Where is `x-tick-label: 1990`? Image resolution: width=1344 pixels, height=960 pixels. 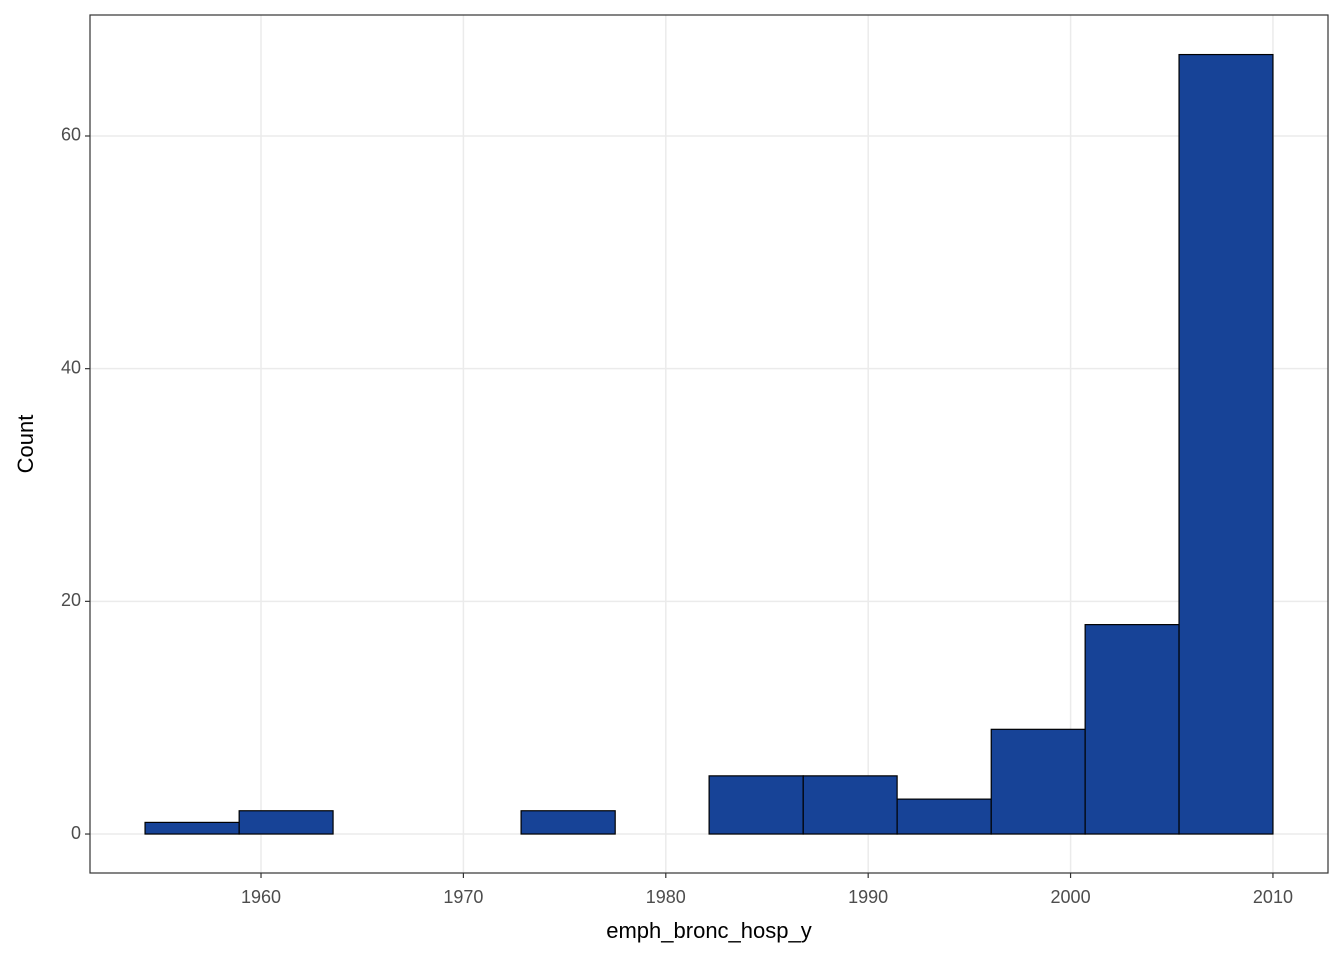
x-tick-label: 1990 is located at coordinates (868, 897).